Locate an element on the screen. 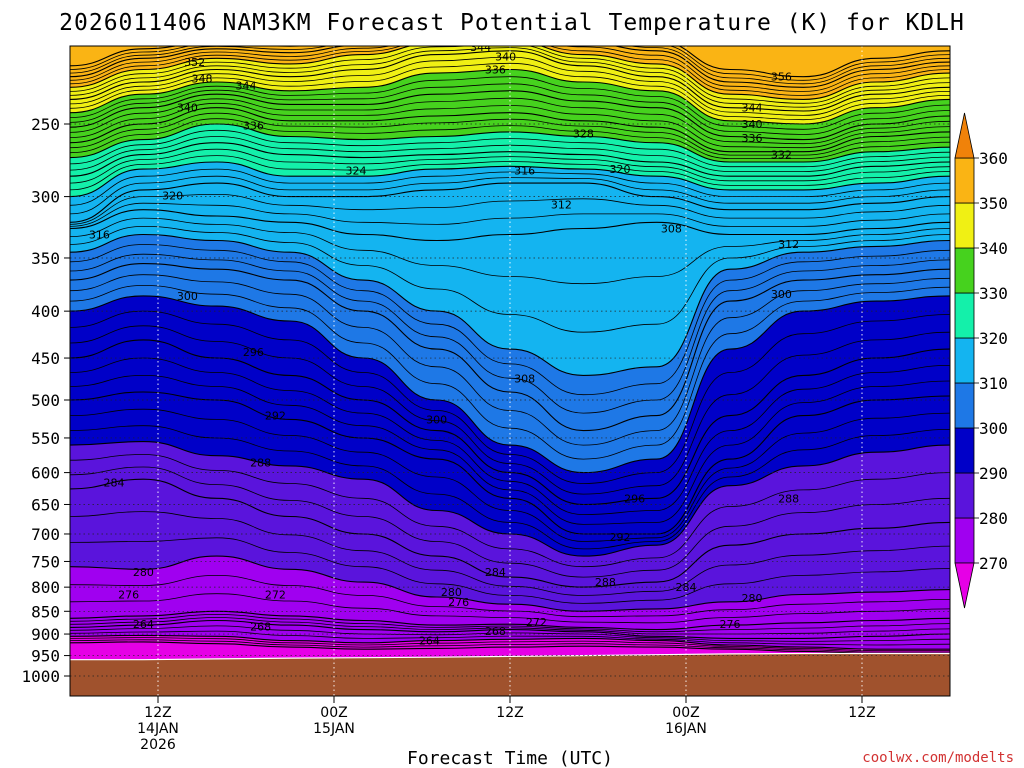  colorbar-label: 320 is located at coordinates (993, 338).